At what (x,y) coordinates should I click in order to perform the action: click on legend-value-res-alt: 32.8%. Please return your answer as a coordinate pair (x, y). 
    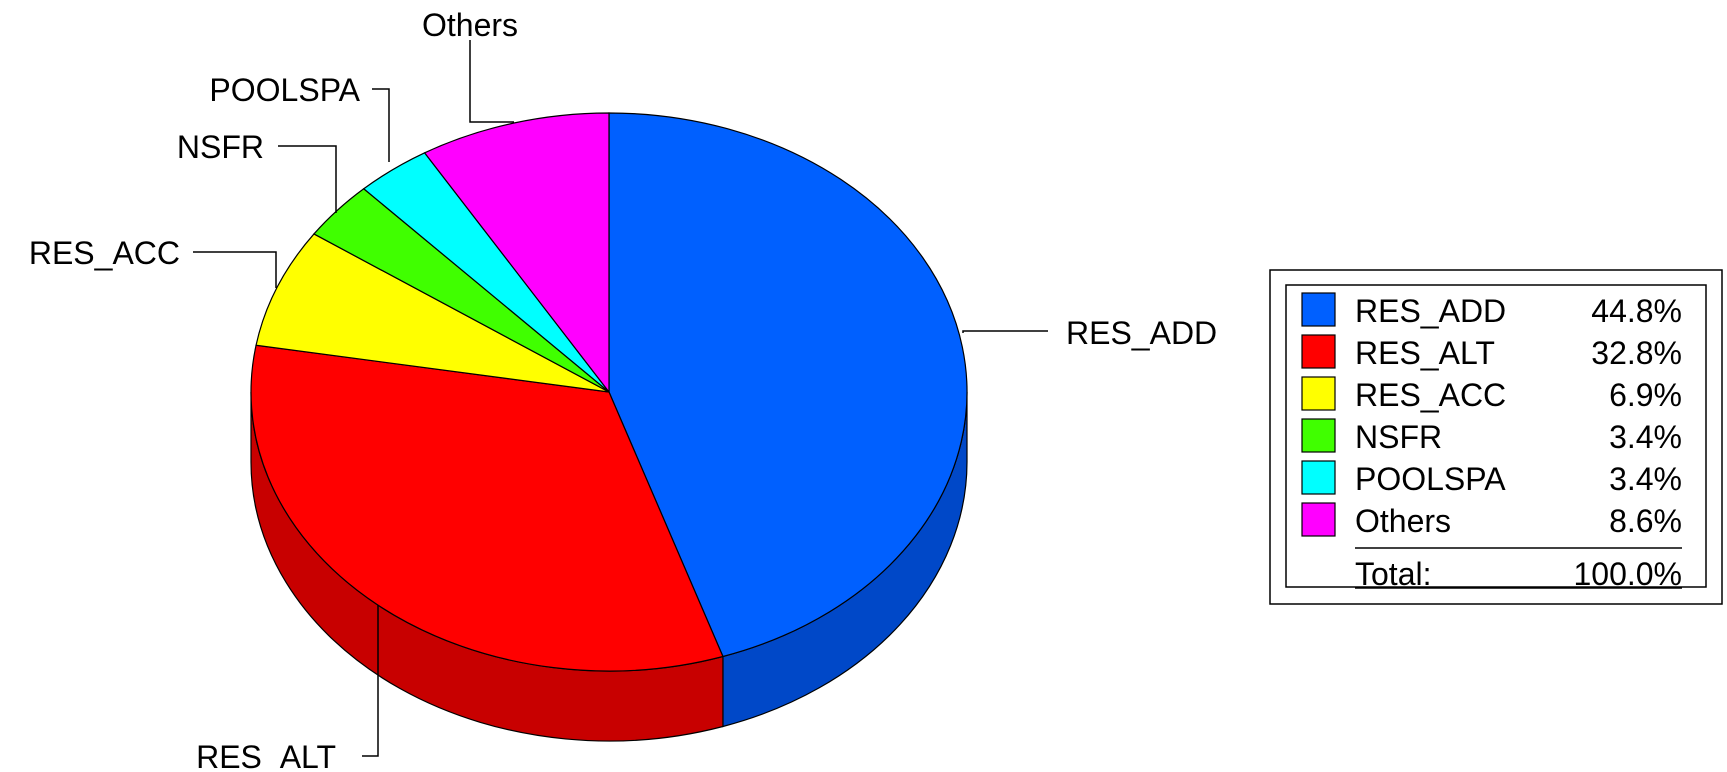
    Looking at the image, I should click on (1636, 353).